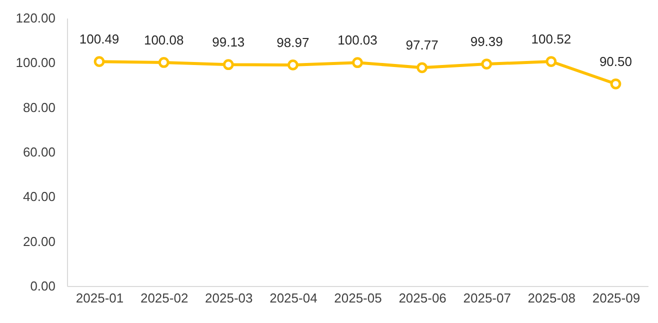 The height and width of the screenshot is (323, 658). What do you see at coordinates (486, 42) in the screenshot?
I see `data-label: 99.39` at bounding box center [486, 42].